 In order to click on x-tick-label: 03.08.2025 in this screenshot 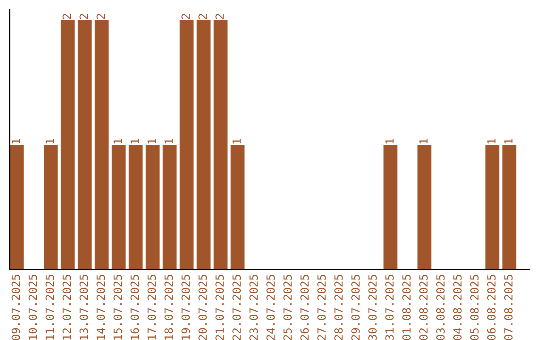, I will do `click(440, 307)`.